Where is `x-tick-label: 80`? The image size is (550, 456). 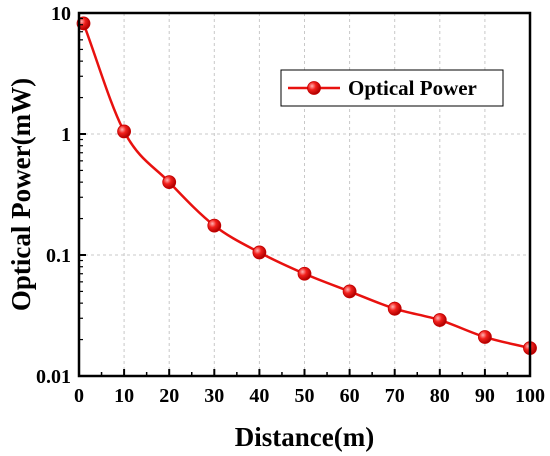 x-tick-label: 80 is located at coordinates (440, 396).